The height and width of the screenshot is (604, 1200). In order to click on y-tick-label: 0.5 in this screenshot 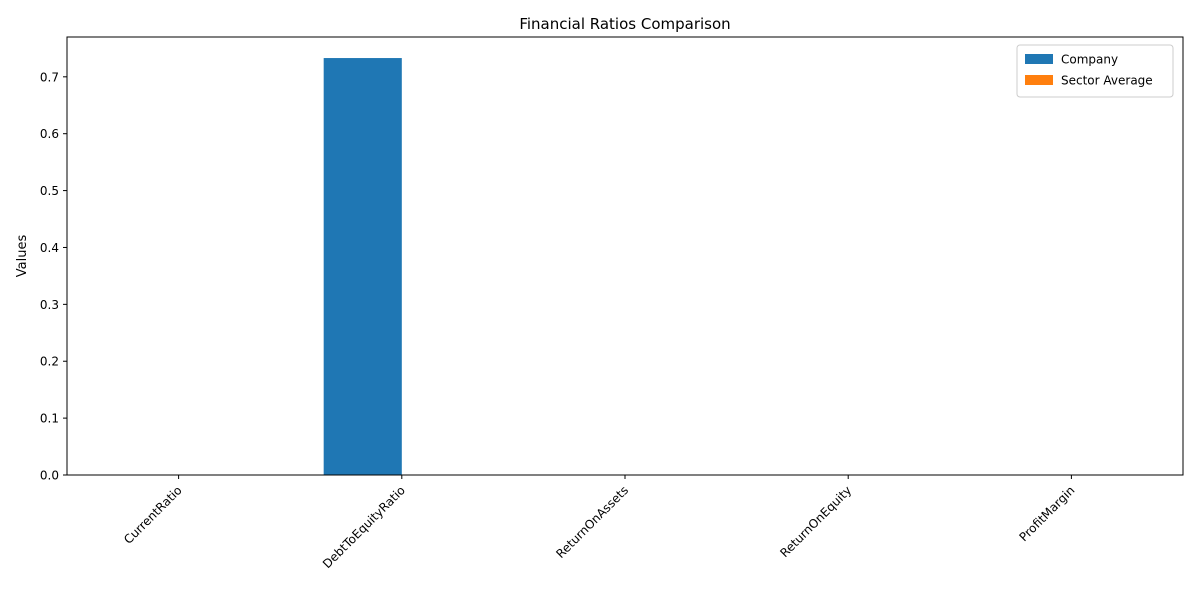, I will do `click(49, 191)`.